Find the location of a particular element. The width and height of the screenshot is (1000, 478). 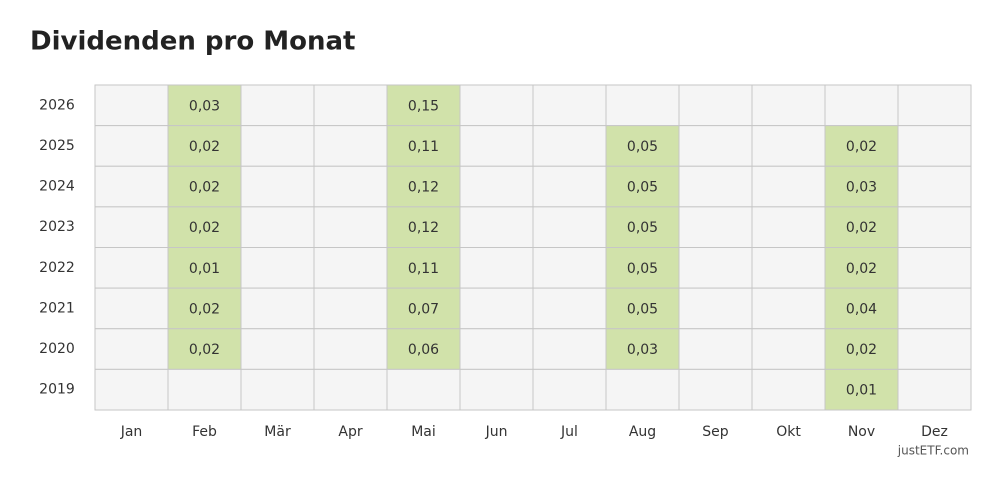

row-label: 2026 is located at coordinates (57, 105).